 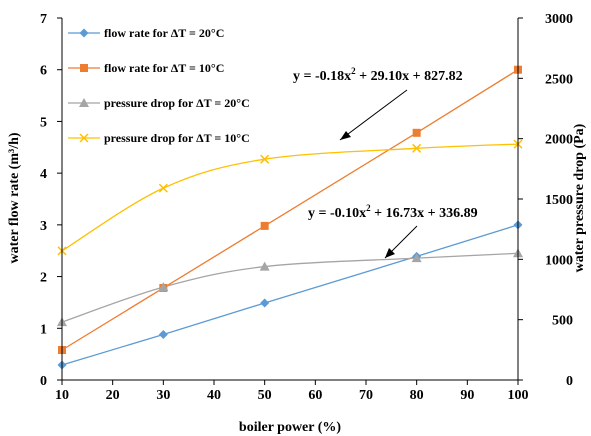 What do you see at coordinates (559, 260) in the screenshot?
I see `y-right-tick-label: 1000` at bounding box center [559, 260].